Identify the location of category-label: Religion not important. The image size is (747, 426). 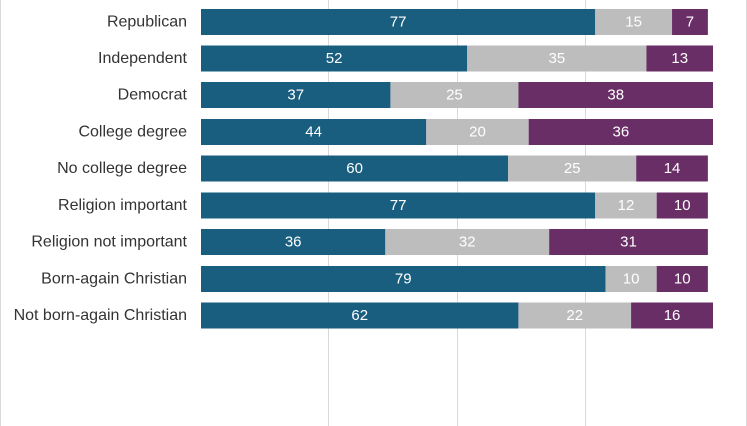
(109, 242).